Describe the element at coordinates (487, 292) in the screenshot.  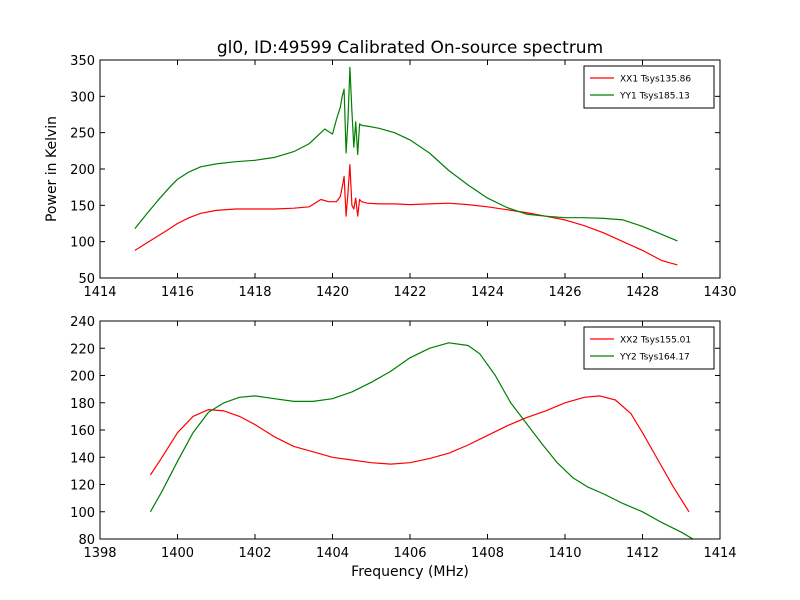
I see `top-xtick-label: 1424` at that location.